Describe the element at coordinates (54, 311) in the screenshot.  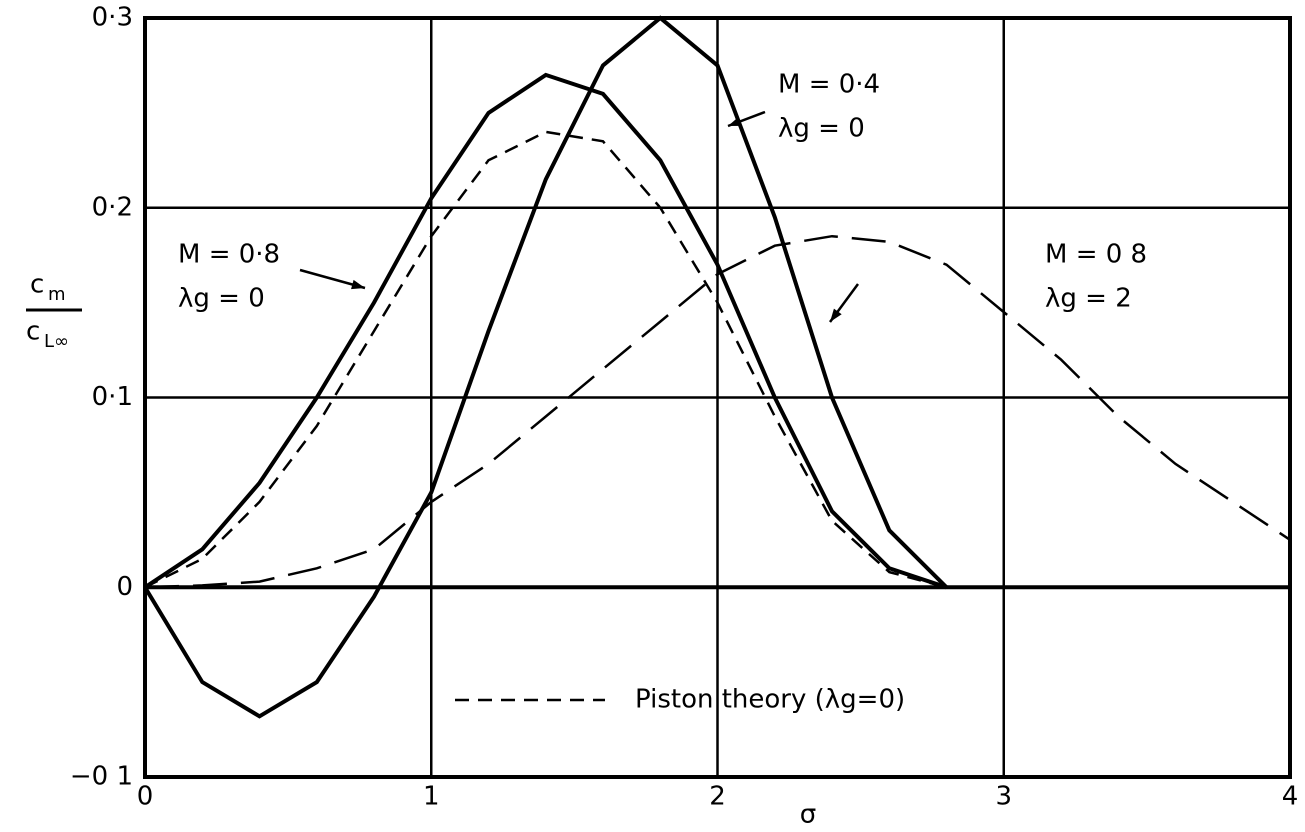
I see `y-axis-label: c m c L∞` at that location.